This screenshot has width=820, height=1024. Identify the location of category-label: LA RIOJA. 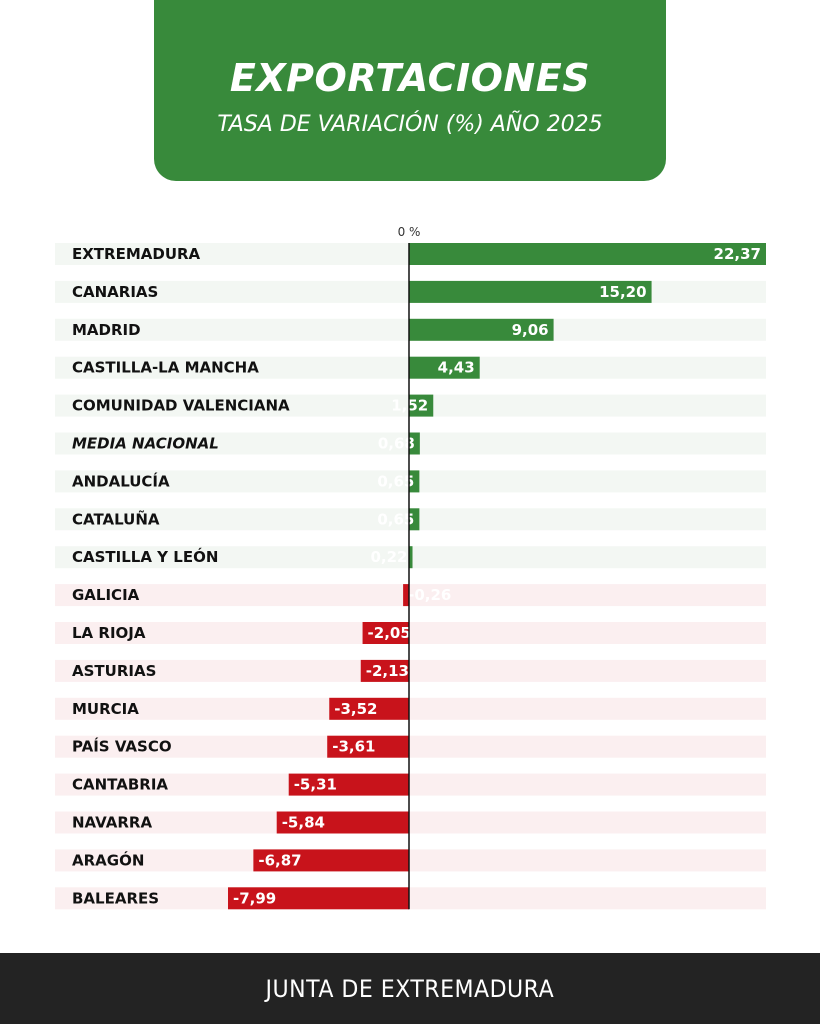
(109, 633).